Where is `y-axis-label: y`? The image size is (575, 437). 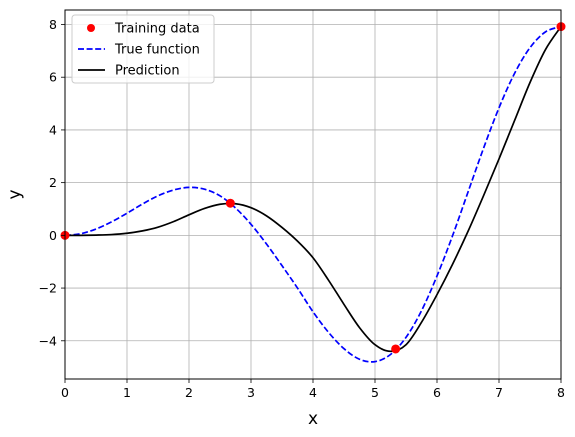
y-axis-label: y is located at coordinates (15, 194).